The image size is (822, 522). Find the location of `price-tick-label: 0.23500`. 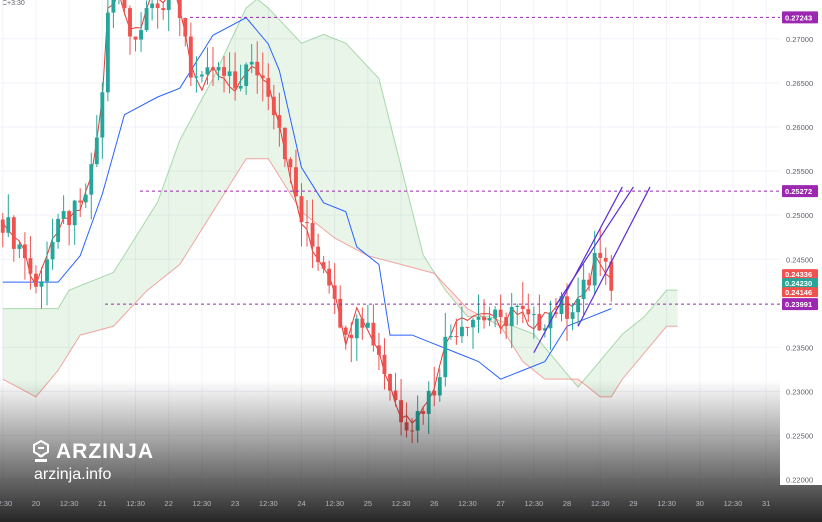

price-tick-label: 0.23500 is located at coordinates (799, 347).